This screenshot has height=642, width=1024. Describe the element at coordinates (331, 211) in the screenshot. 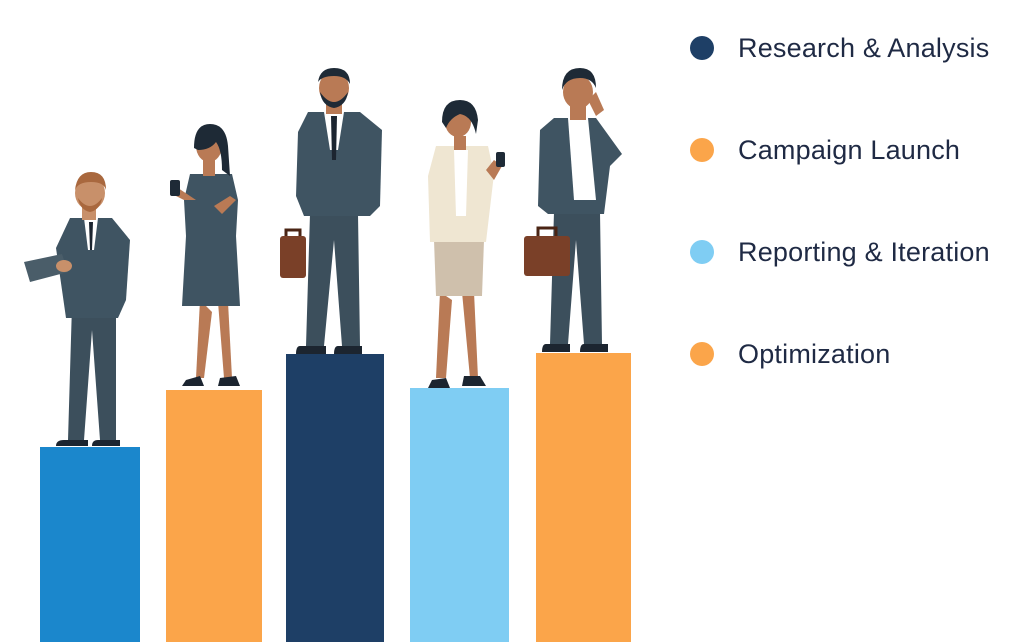

I see `businessman-briefcase-icon` at that location.